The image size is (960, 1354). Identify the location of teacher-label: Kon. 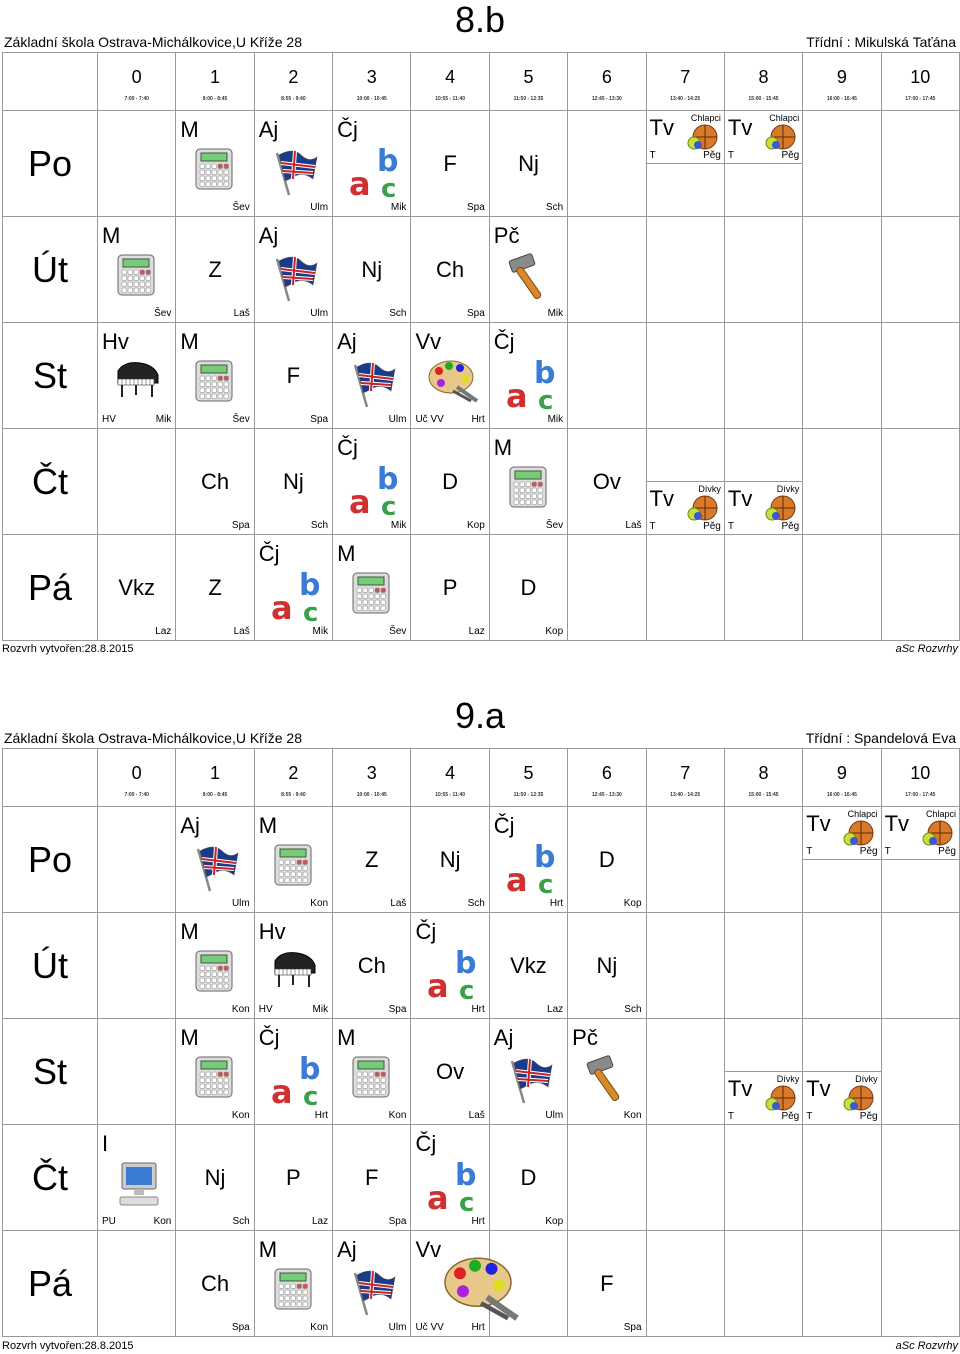
(397, 1115).